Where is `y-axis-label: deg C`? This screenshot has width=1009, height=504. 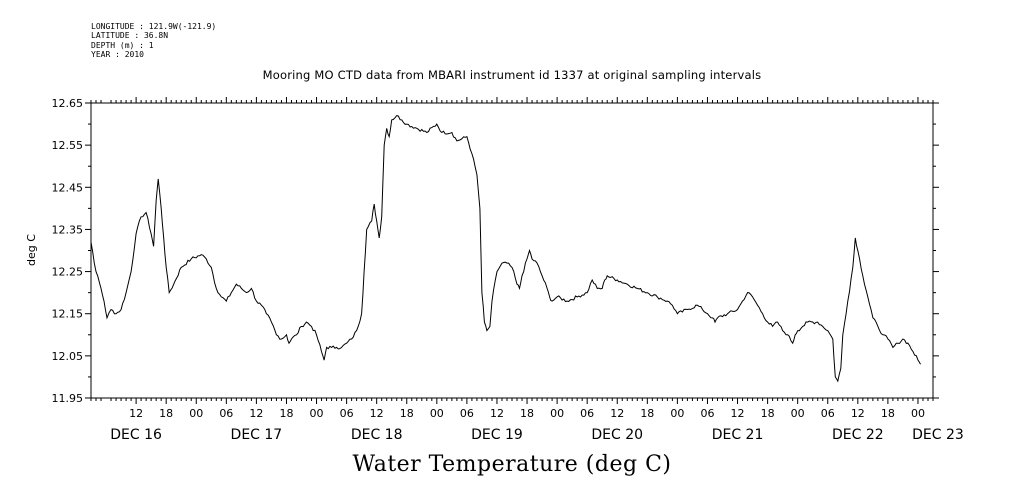 y-axis-label: deg C is located at coordinates (31, 250).